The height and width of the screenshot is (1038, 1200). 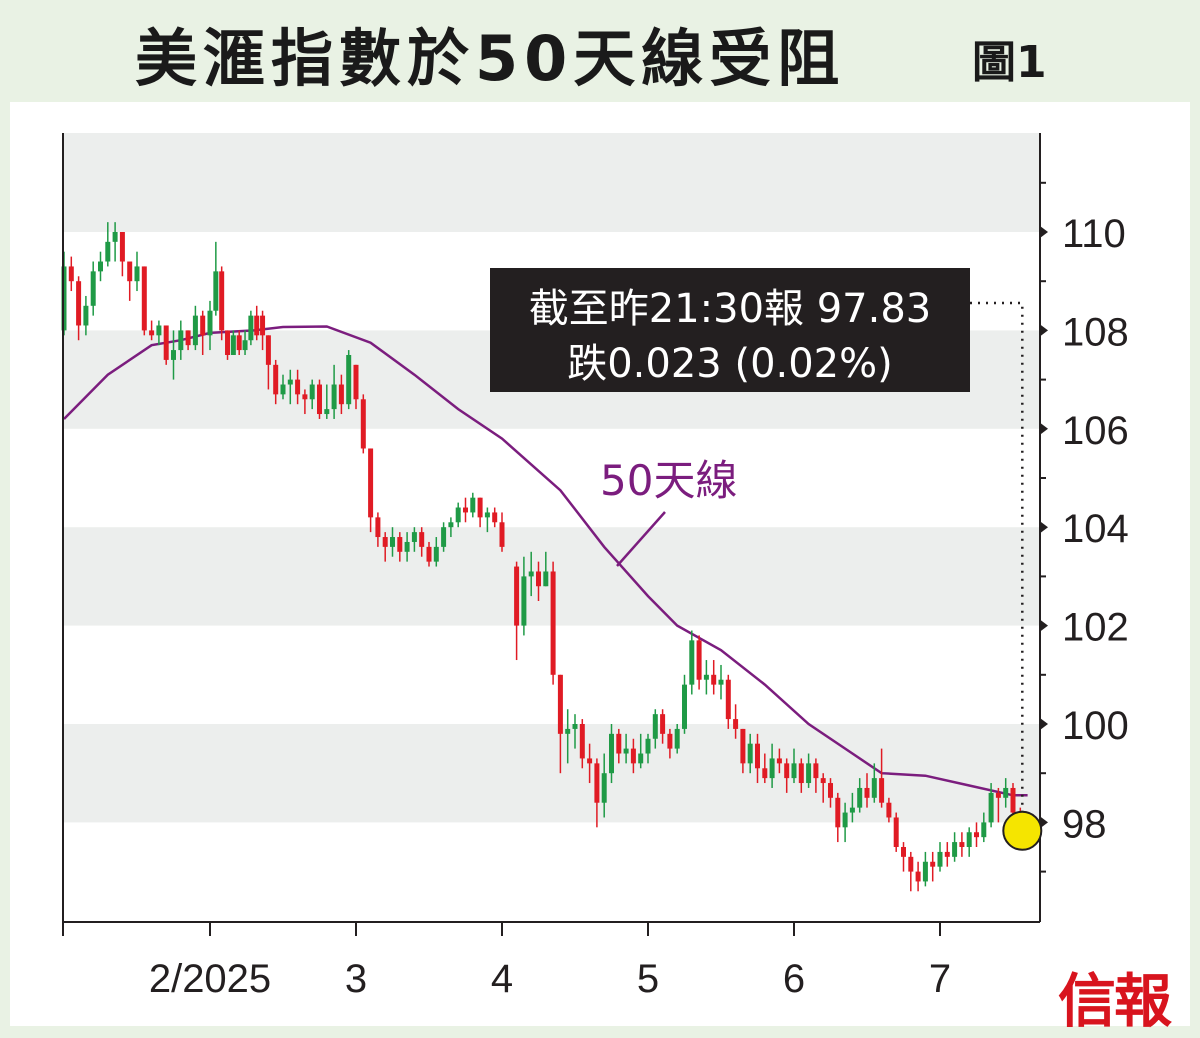 I want to click on brand-logo: 信報, so click(x=1115, y=1001).